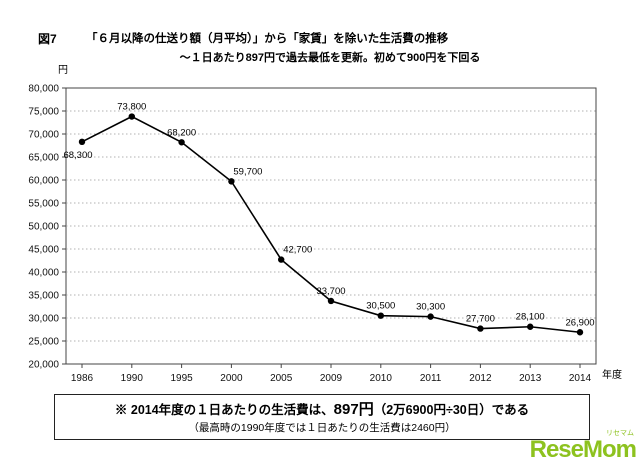 The width and height of the screenshot is (640, 461). What do you see at coordinates (63, 70) in the screenshot?
I see `y-axis-unit-label: 円` at bounding box center [63, 70].